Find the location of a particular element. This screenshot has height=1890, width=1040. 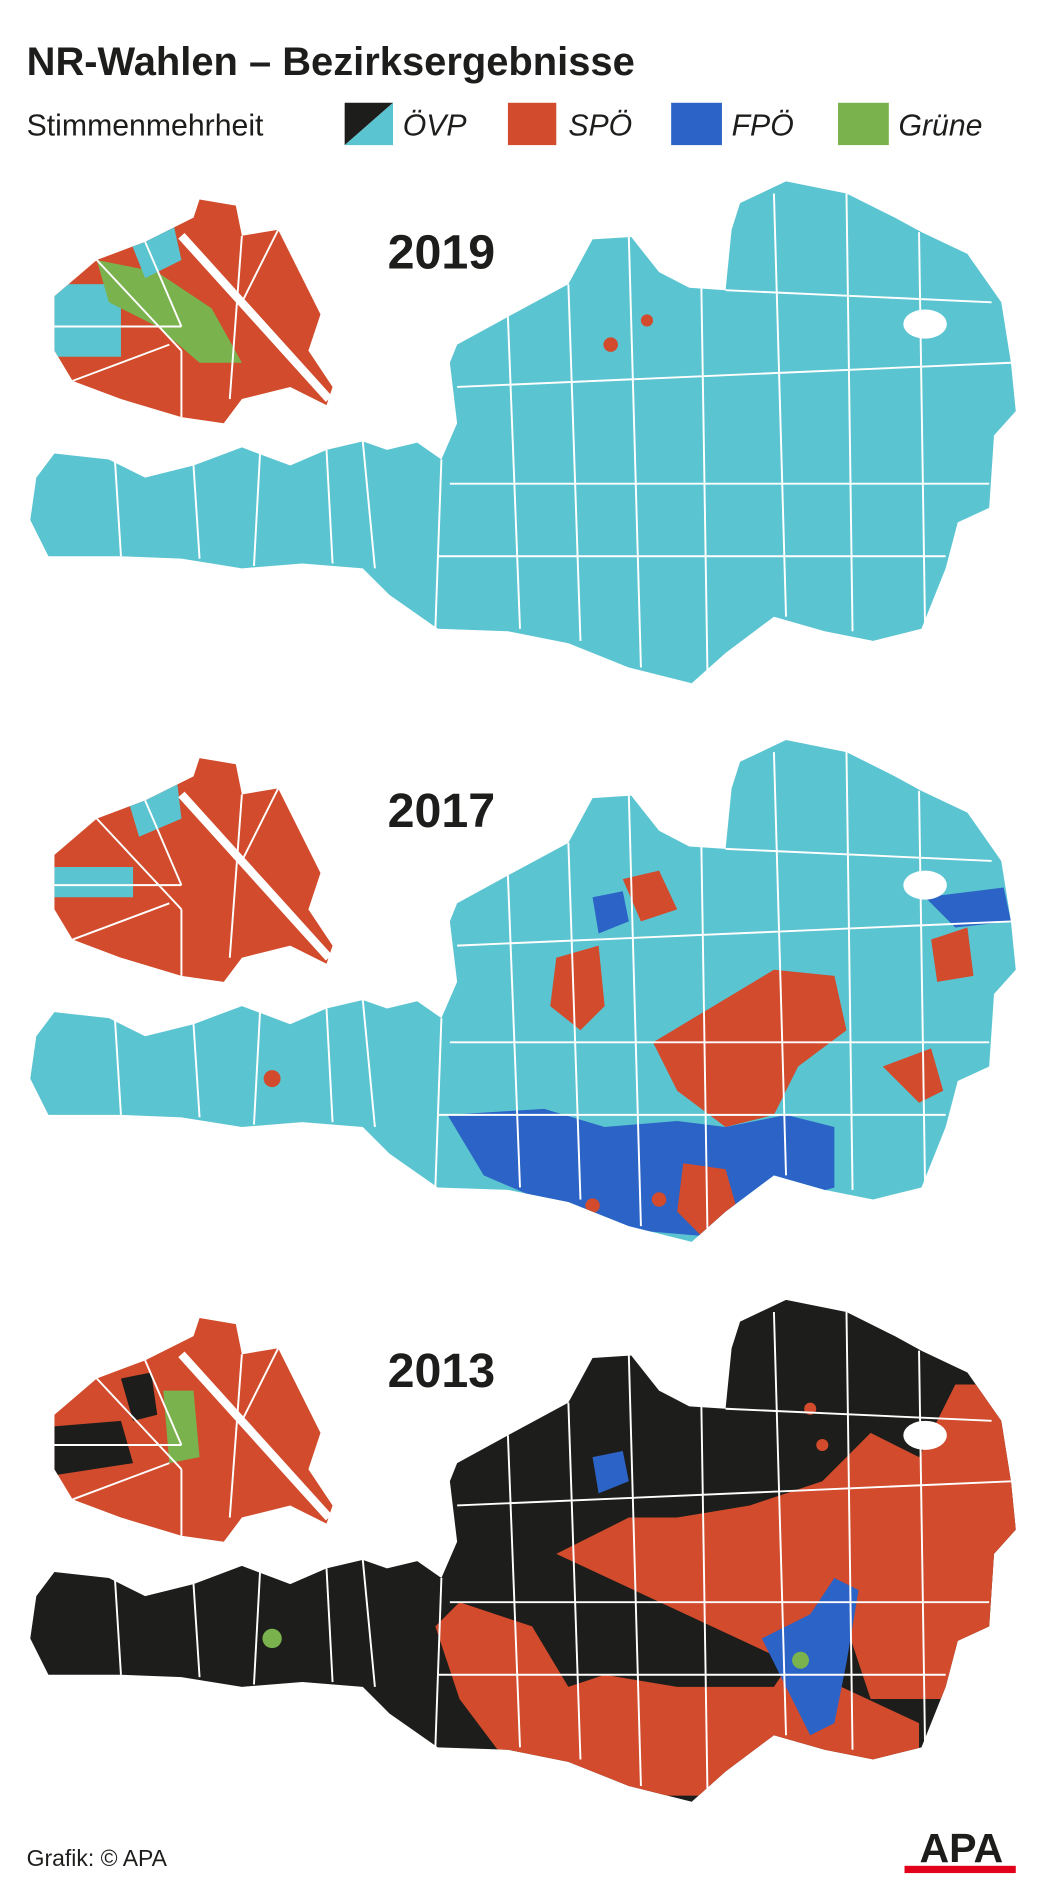

legend-item: FPÖ is located at coordinates (763, 125).